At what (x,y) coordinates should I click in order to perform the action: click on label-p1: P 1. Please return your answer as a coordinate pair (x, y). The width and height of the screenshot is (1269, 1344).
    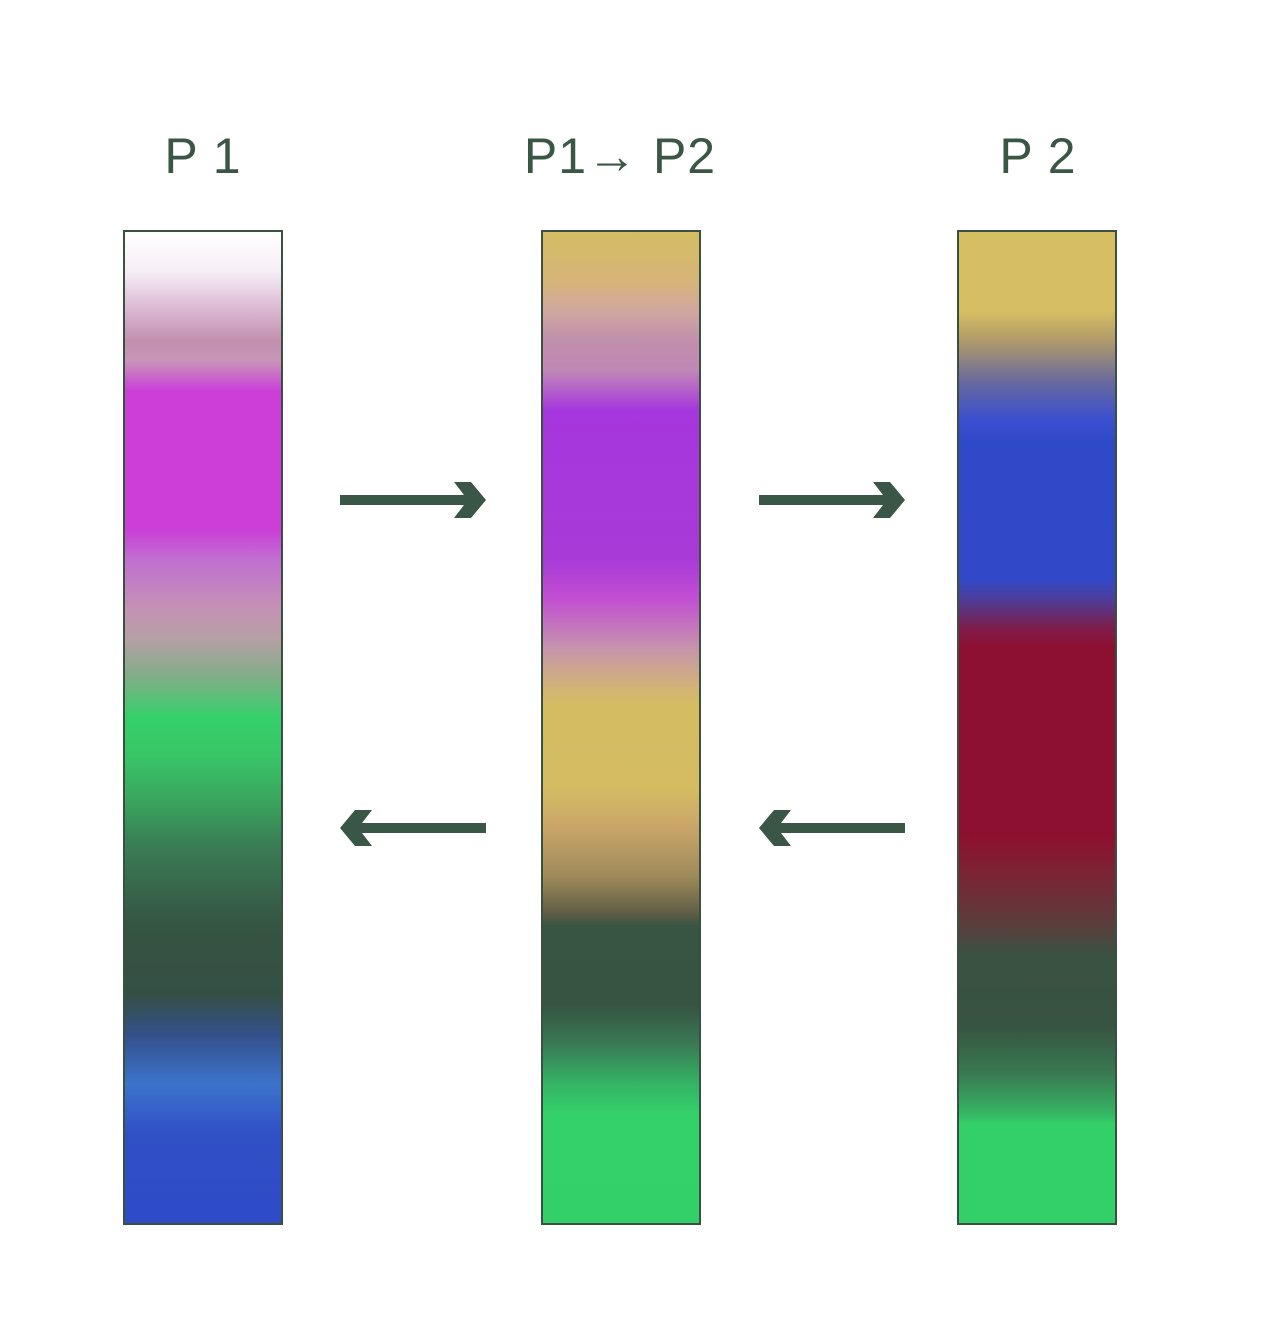
    Looking at the image, I should click on (203, 156).